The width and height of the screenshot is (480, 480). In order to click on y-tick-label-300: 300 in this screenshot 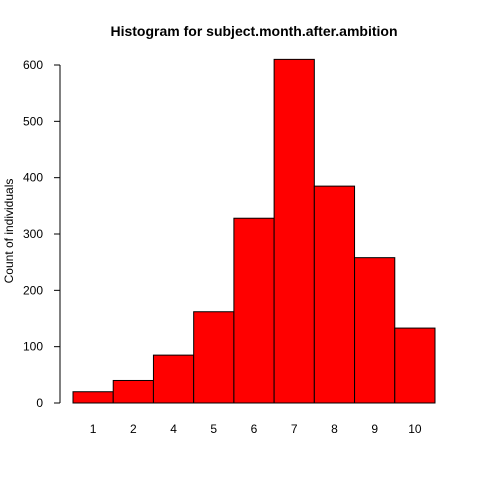, I will do `click(33, 234)`.